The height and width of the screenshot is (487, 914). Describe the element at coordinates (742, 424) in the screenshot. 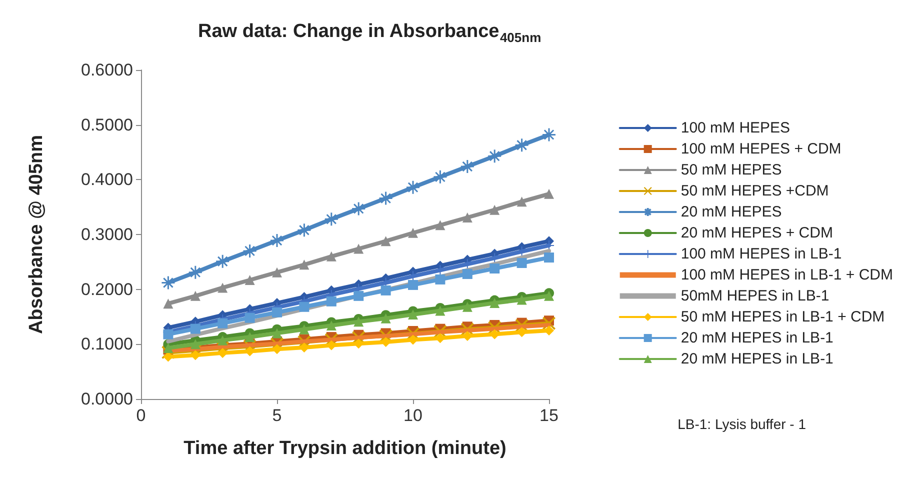

I see `text: LB-1: Lysis buffer - 1` at that location.